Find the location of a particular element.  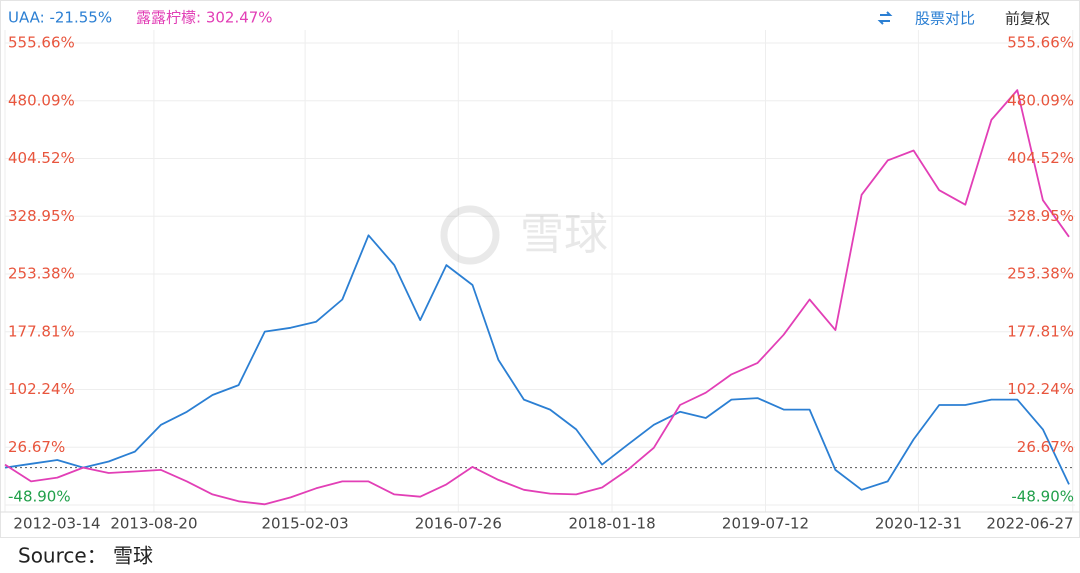

y-tick-label: 480.09% is located at coordinates (41, 100).